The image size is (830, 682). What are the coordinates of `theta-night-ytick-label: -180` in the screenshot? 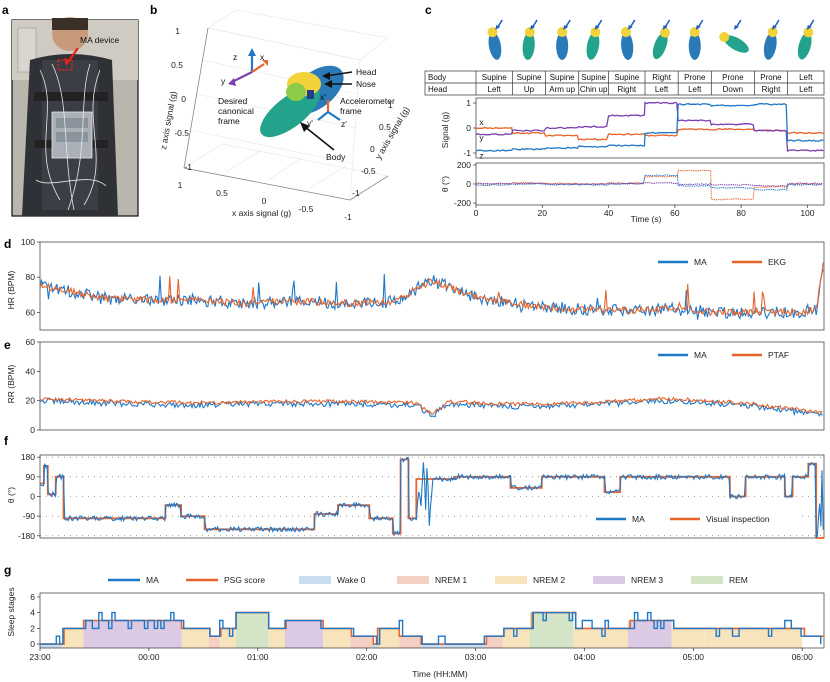 It's located at (26, 536).